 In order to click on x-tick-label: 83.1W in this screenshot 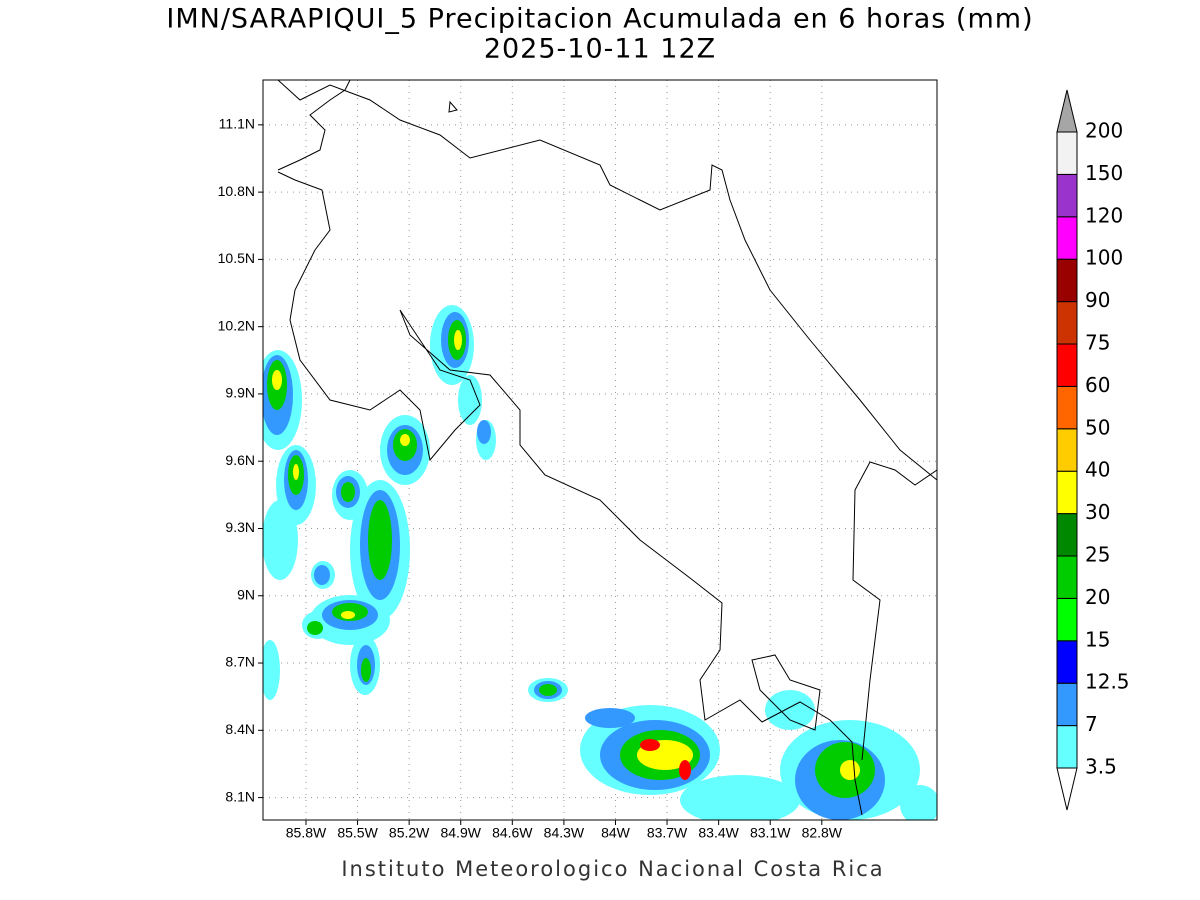, I will do `click(770, 833)`.